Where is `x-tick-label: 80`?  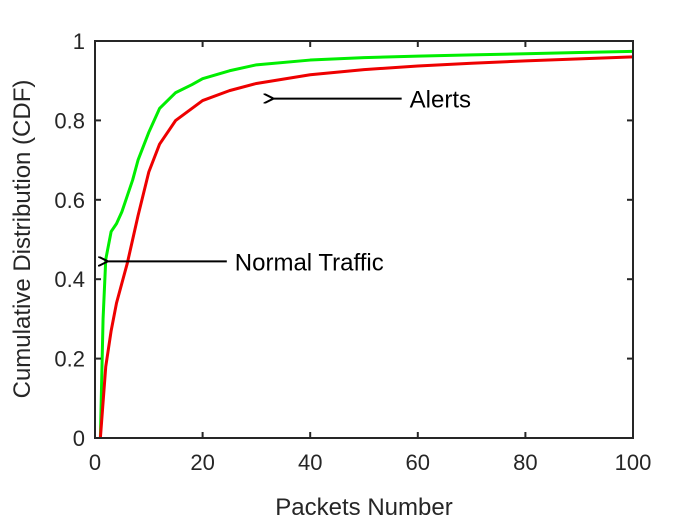 x-tick-label: 80 is located at coordinates (525, 462).